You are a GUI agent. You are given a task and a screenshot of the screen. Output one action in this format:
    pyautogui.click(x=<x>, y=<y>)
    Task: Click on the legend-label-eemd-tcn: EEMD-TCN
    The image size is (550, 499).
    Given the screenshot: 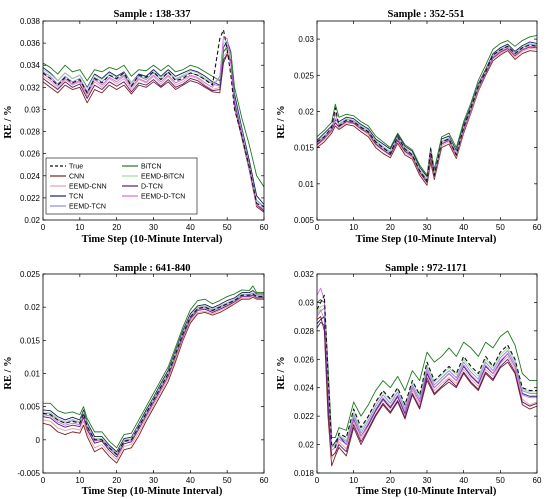 What is the action you would take?
    pyautogui.click(x=87, y=207)
    